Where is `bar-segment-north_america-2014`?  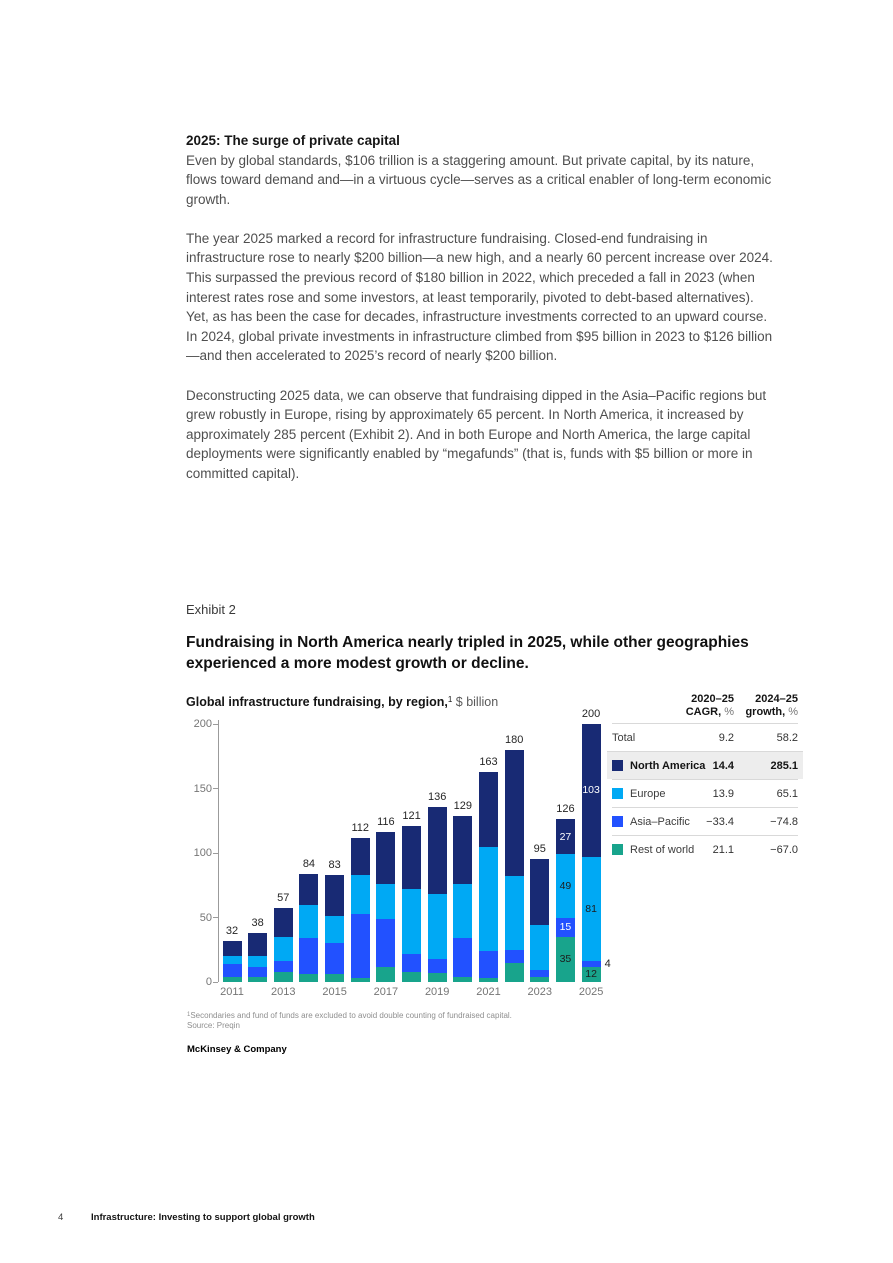 bar-segment-north_america-2014 is located at coordinates (309, 889).